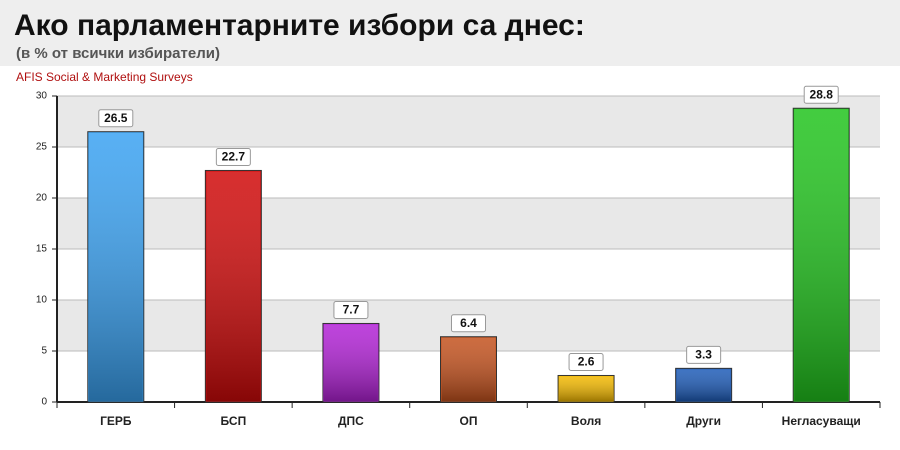 The image size is (900, 450). Describe the element at coordinates (821, 421) in the screenshot. I see `x-tick-label: Негласуващи` at that location.